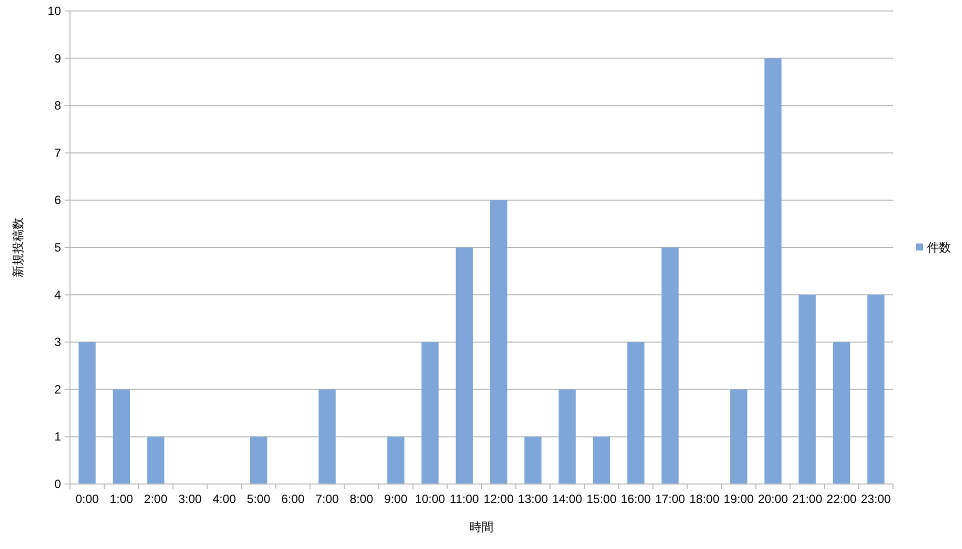 The height and width of the screenshot is (549, 962). What do you see at coordinates (293, 499) in the screenshot?
I see `x-tick-label: 6:00` at bounding box center [293, 499].